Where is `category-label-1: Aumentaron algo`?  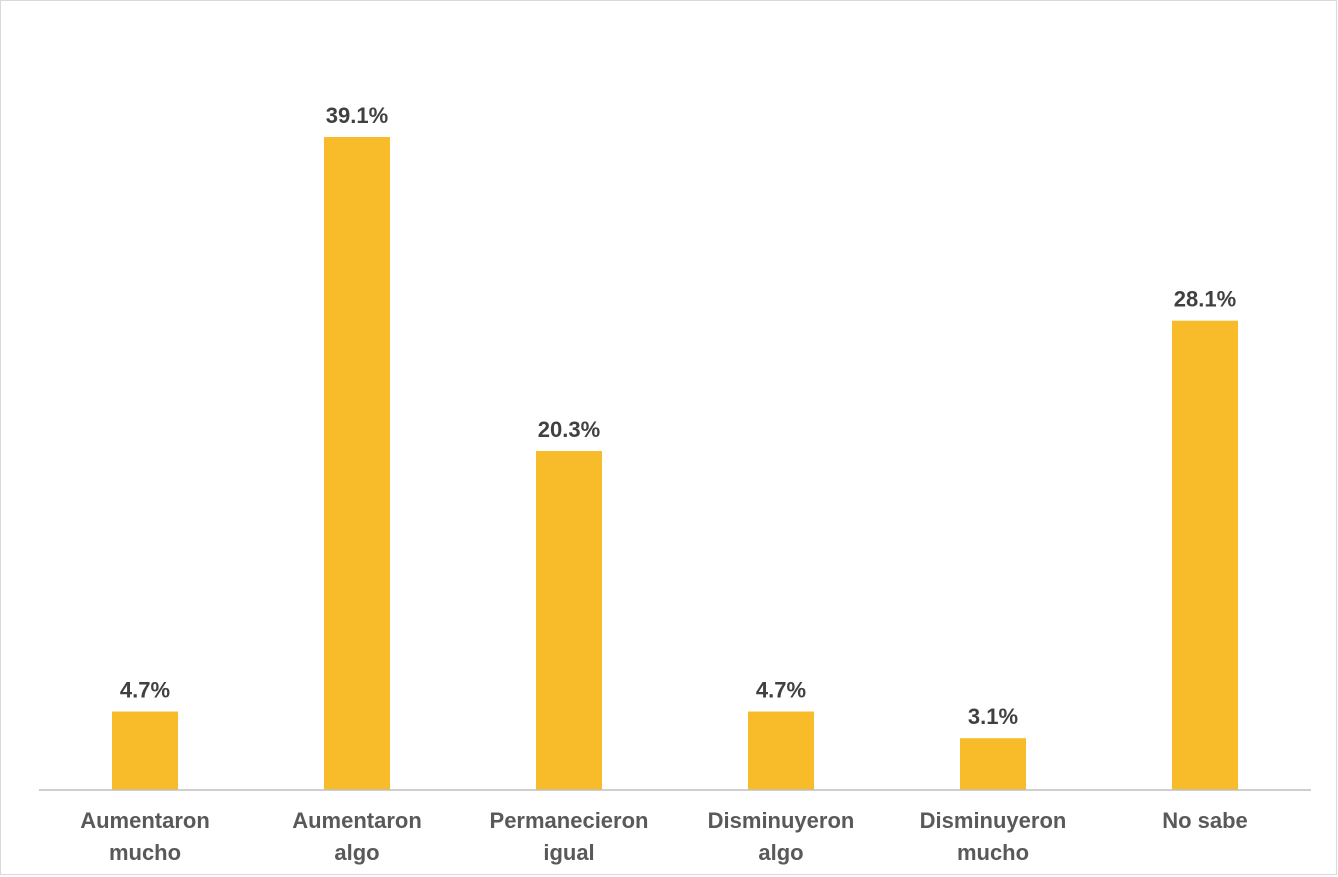 category-label-1: Aumentaron algo is located at coordinates (357, 836).